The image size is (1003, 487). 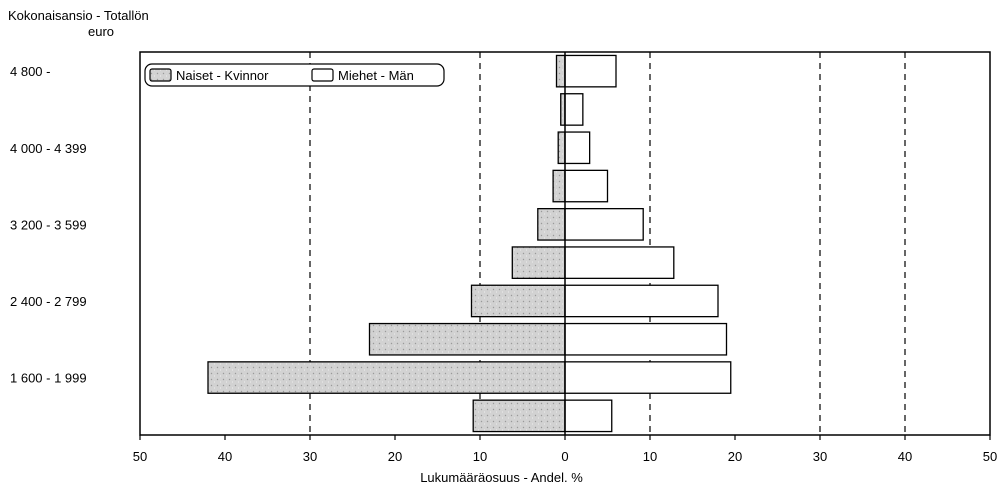 What do you see at coordinates (48, 148) in the screenshot?
I see `y-tick-label: 4 000 - 4 399` at bounding box center [48, 148].